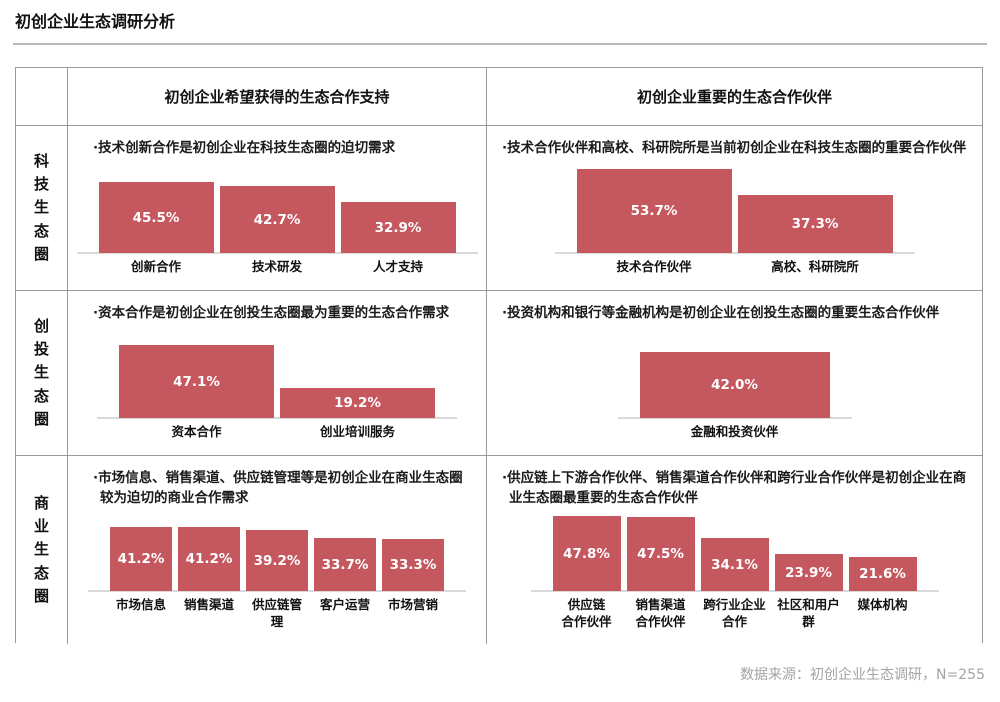 This screenshot has height=702, width=1000. What do you see at coordinates (41, 549) in the screenshot?
I see `row-label-text: 商业生态圈` at bounding box center [41, 549].